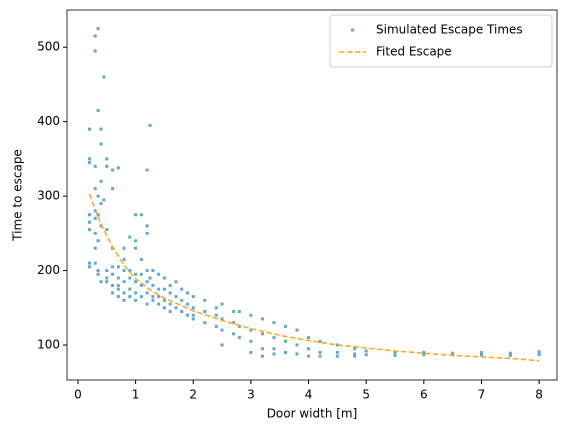  Describe the element at coordinates (352, 30) in the screenshot. I see `legend-marker` at that location.